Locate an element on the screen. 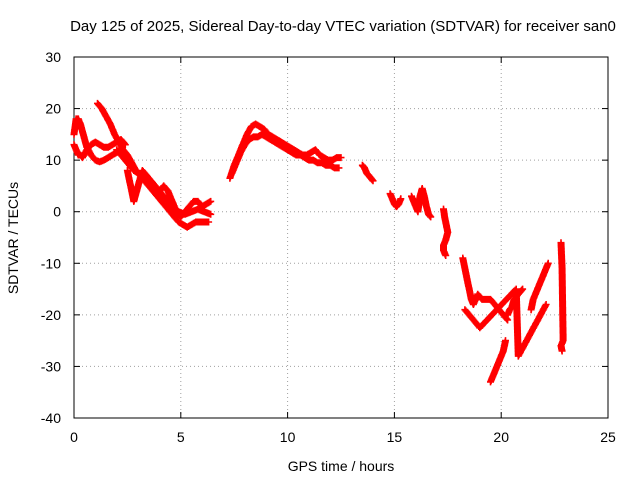  series-arc17 is located at coordinates (505, 322).